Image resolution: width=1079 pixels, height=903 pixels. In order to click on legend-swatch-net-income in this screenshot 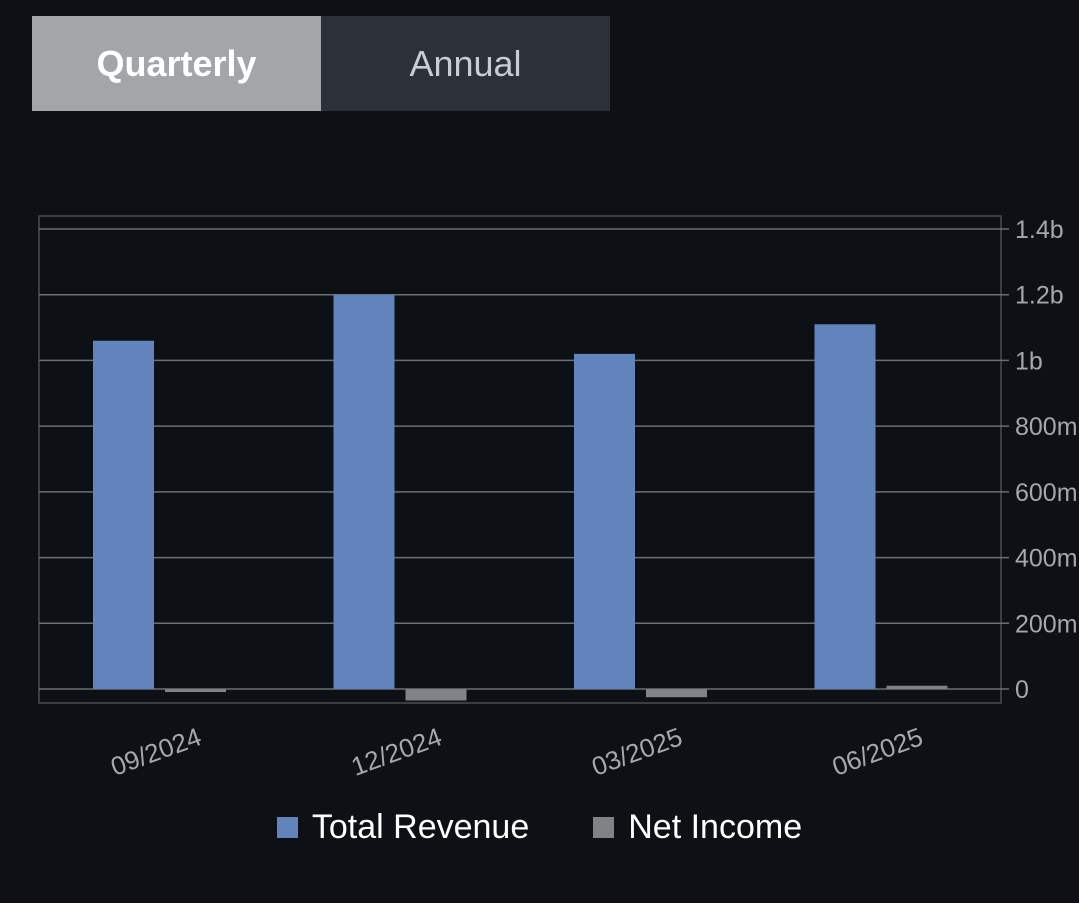, I will do `click(604, 827)`.